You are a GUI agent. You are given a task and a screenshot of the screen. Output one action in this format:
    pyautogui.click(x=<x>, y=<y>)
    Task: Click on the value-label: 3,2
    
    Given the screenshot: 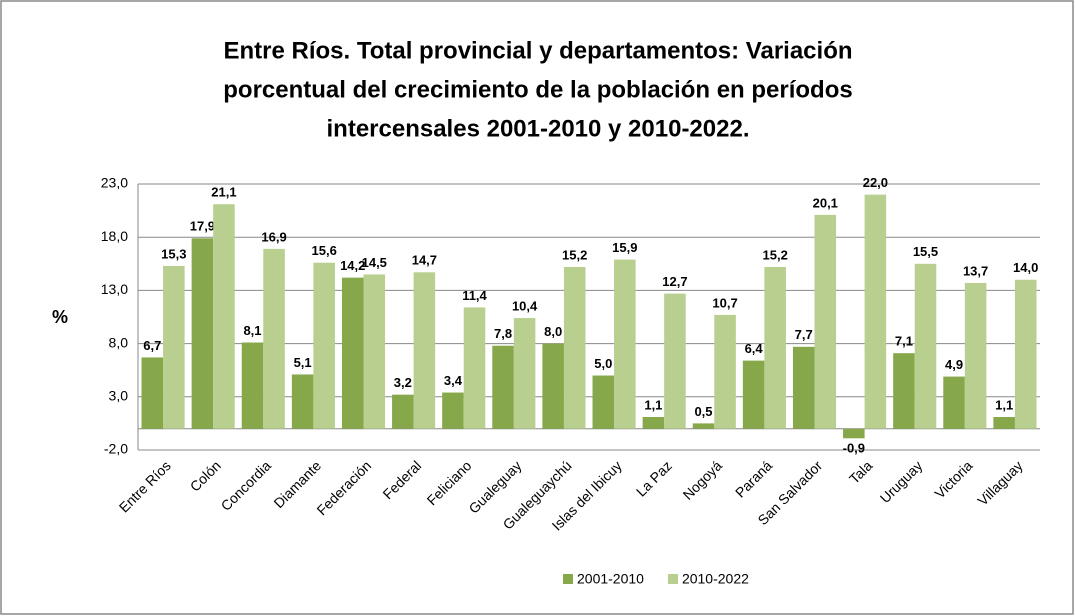 What is the action you would take?
    pyautogui.click(x=403, y=382)
    